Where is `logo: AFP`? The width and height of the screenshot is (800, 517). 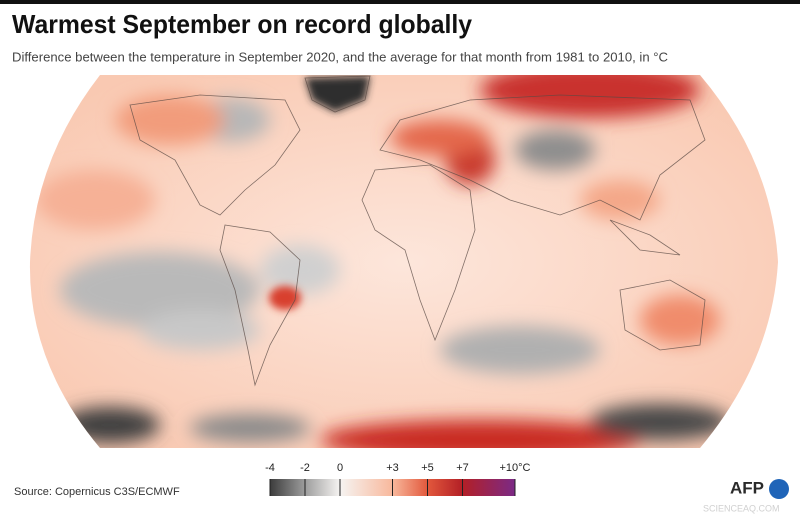 logo: AFP is located at coordinates (759, 488).